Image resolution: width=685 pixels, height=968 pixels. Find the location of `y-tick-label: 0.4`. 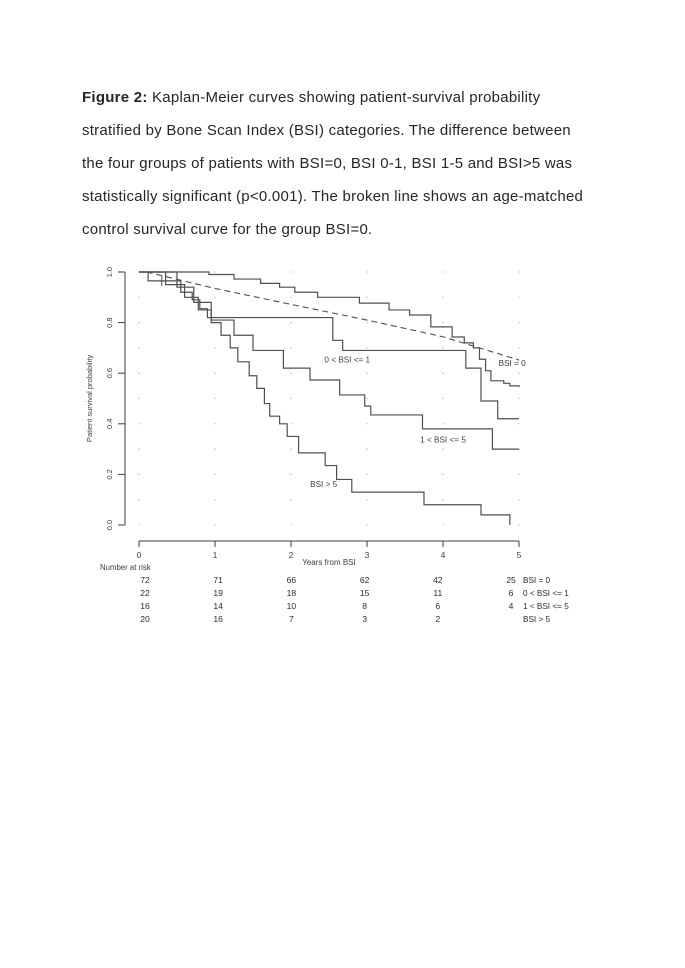

y-tick-label: 0.4 is located at coordinates (109, 424).